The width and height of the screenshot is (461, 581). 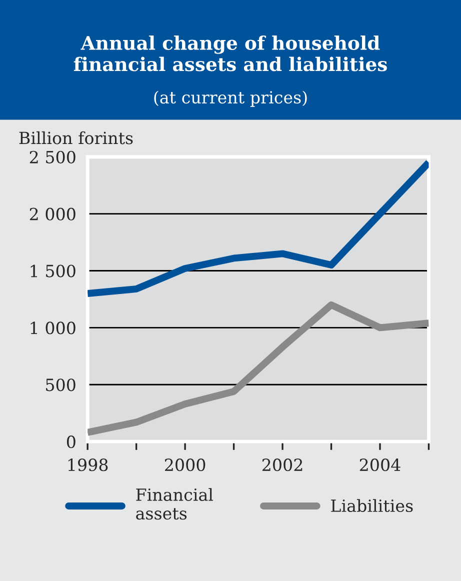 What do you see at coordinates (53, 328) in the screenshot?
I see `y-tick-label: 1 000` at bounding box center [53, 328].